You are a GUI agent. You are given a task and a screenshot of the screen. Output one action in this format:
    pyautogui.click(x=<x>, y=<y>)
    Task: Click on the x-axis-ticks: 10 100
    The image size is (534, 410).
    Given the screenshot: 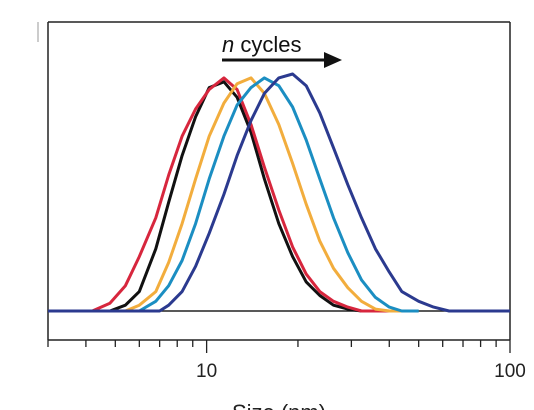 What is the action you would take?
    pyautogui.click(x=286, y=361)
    